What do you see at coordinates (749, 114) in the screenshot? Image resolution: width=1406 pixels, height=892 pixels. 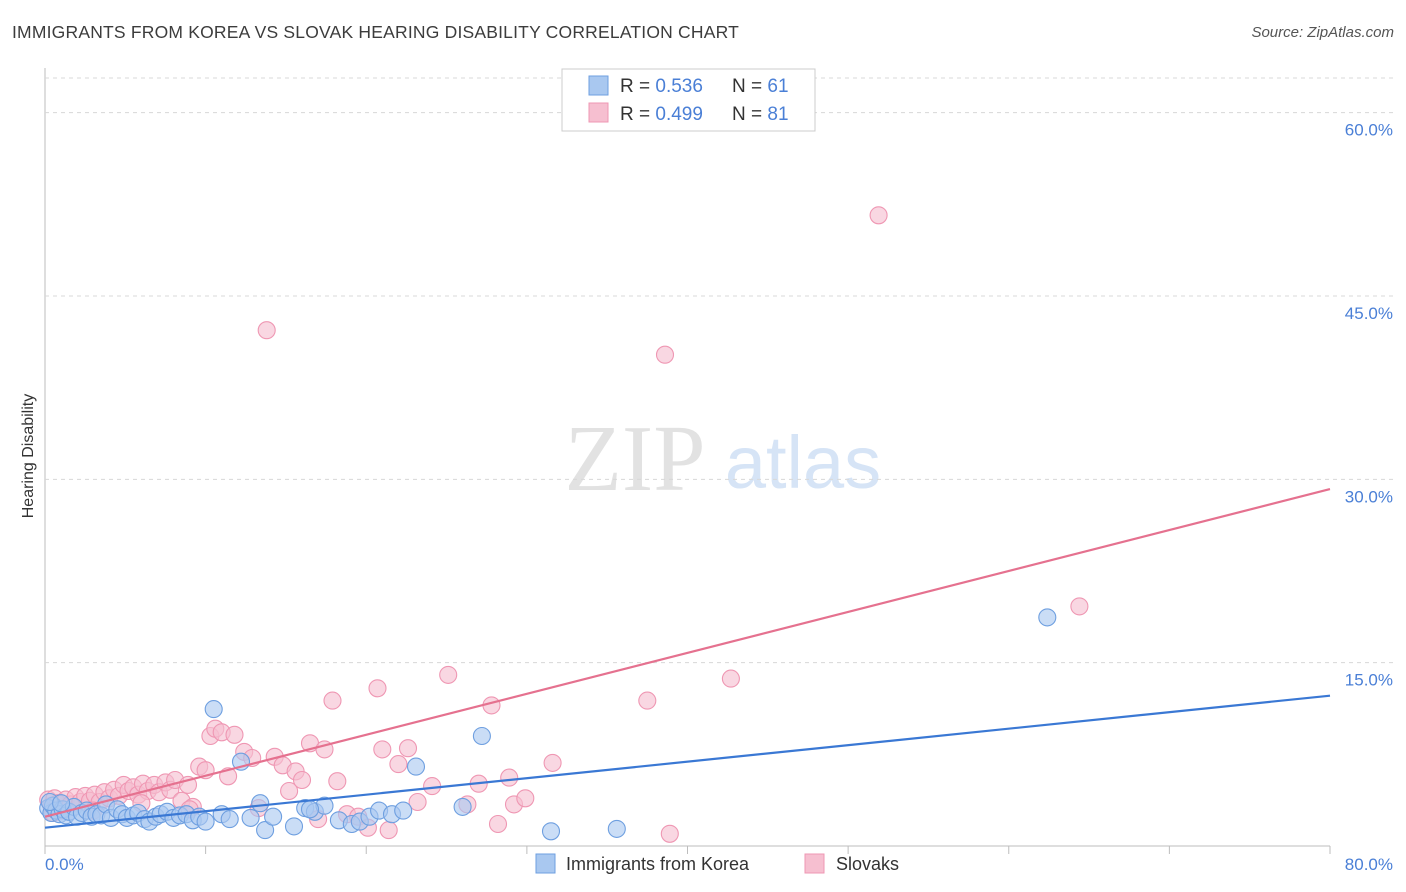 I see `legend-n-label-slovak: N =` at bounding box center [749, 114].